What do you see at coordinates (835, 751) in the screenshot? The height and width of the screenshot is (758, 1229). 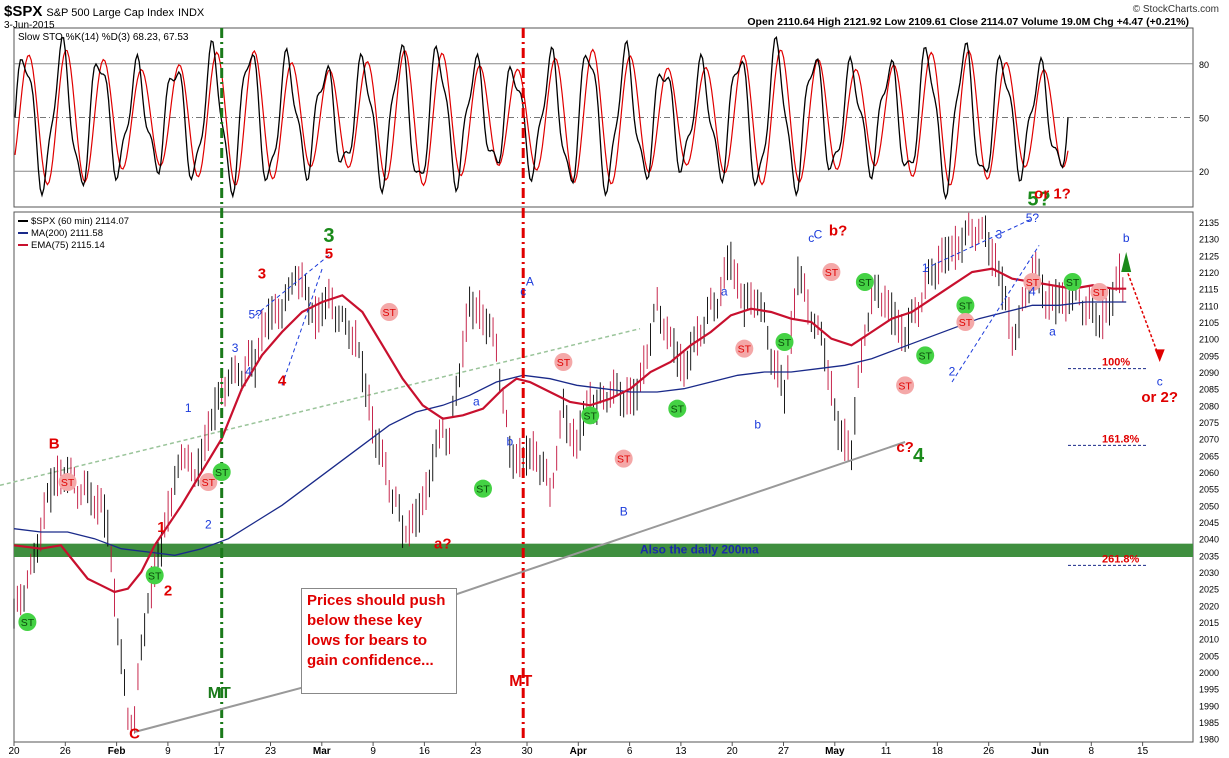 I see `x-tick-label: May` at bounding box center [835, 751].